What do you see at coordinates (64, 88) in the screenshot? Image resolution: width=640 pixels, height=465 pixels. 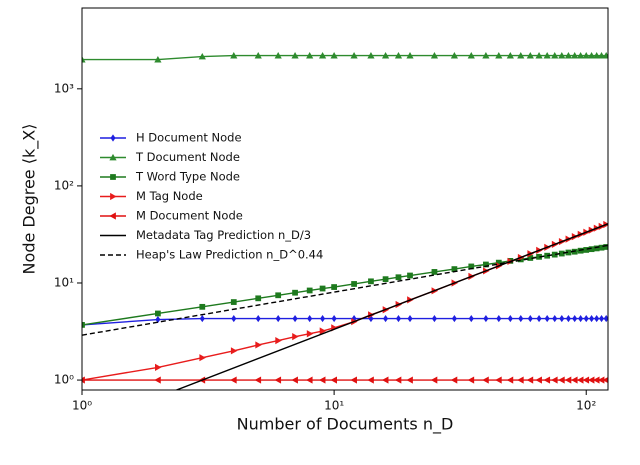 I see `y-tick-label: 10³` at bounding box center [64, 88].